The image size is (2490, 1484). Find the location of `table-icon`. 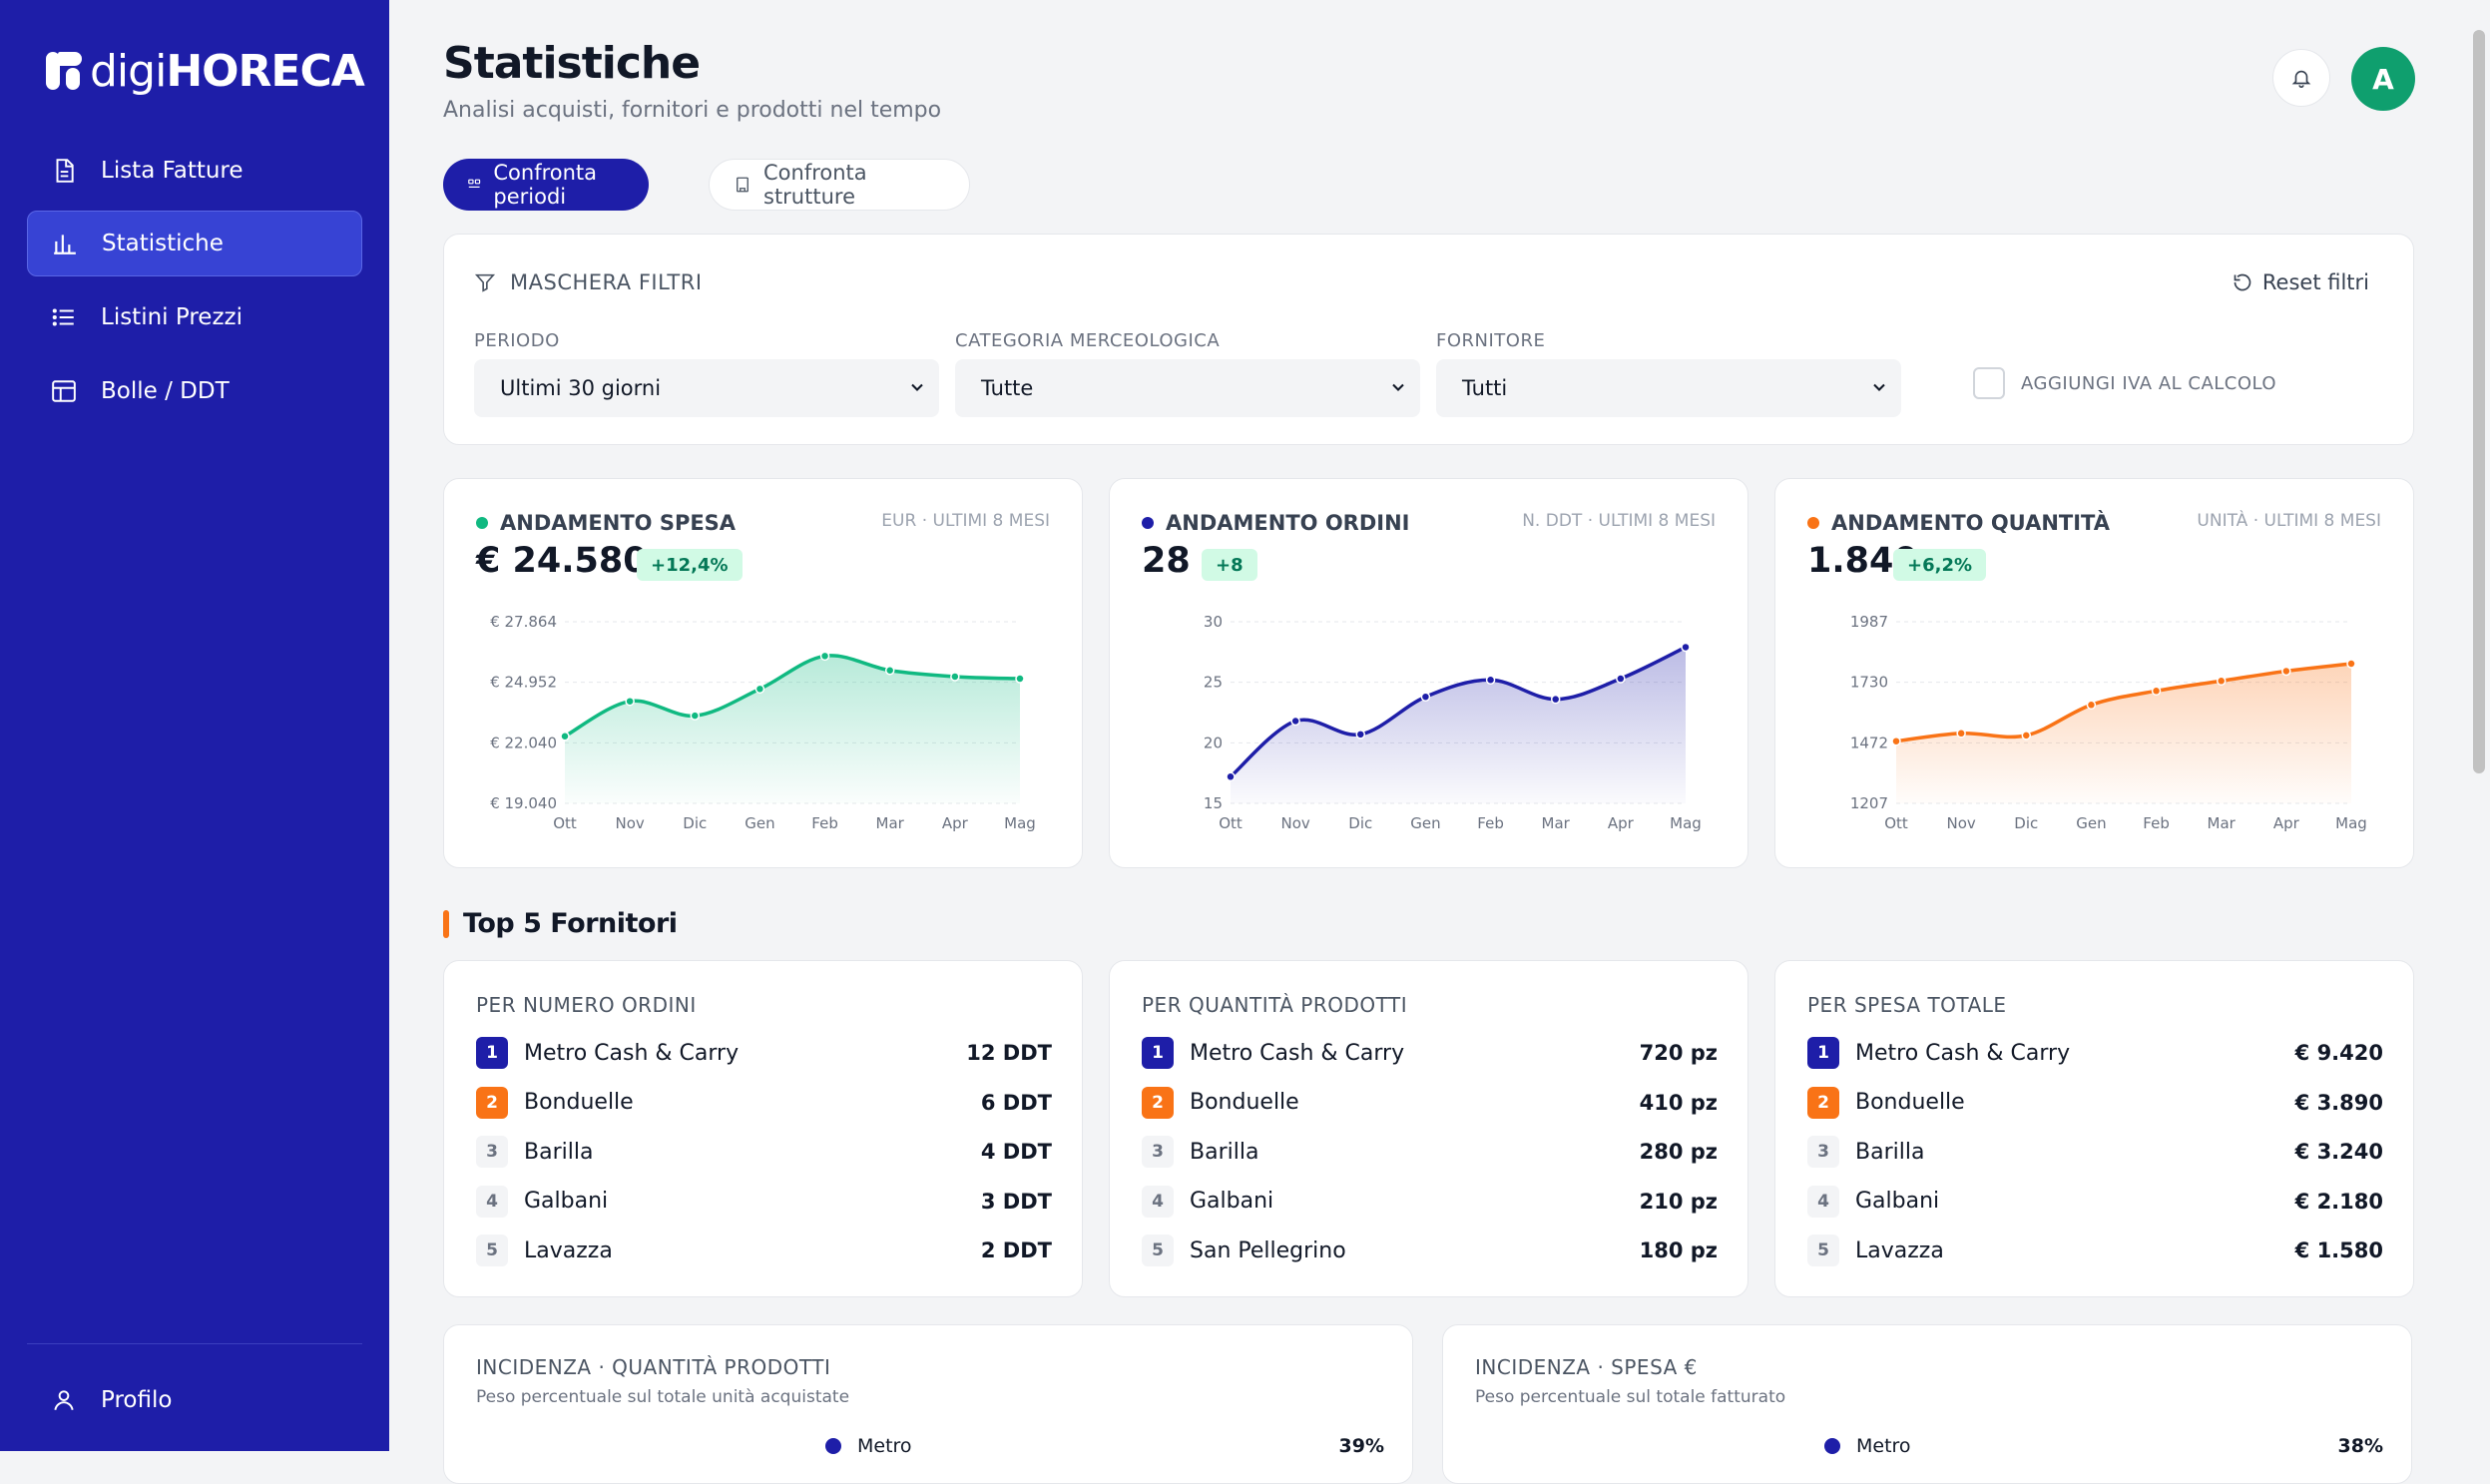

table-icon is located at coordinates (64, 391).